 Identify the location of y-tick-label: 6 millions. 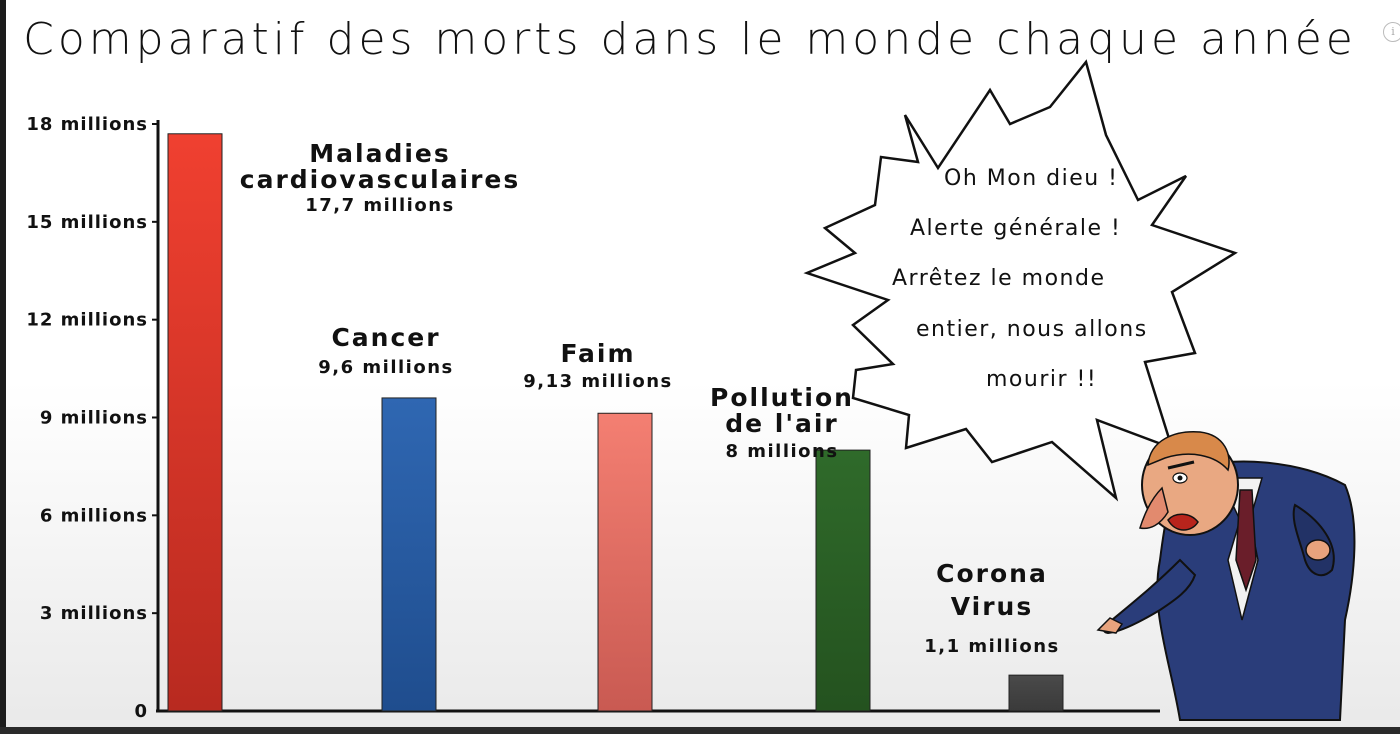
(94, 515).